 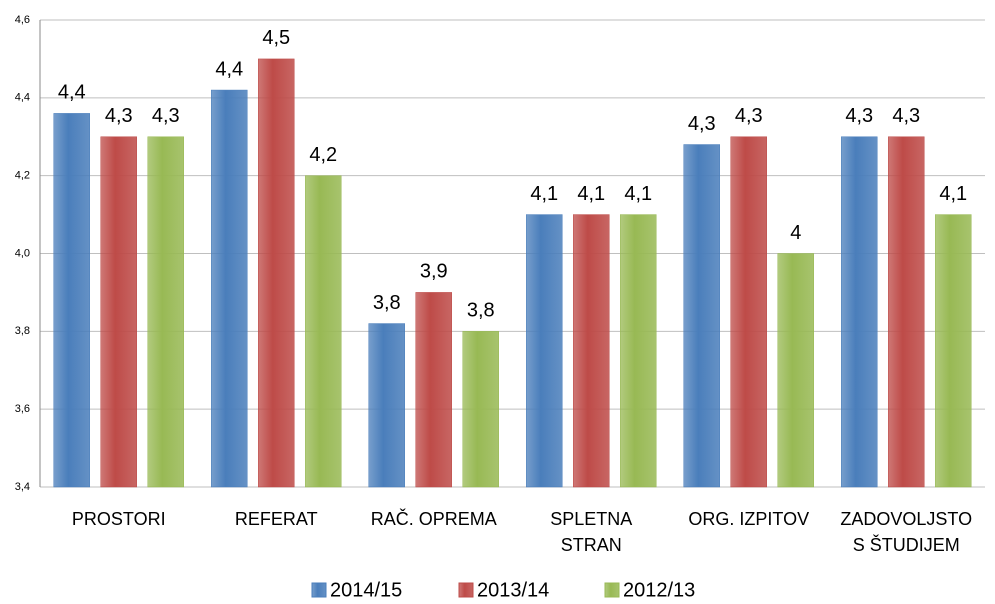 What do you see at coordinates (659, 590) in the screenshot?
I see `legend-label: 2012/13` at bounding box center [659, 590].